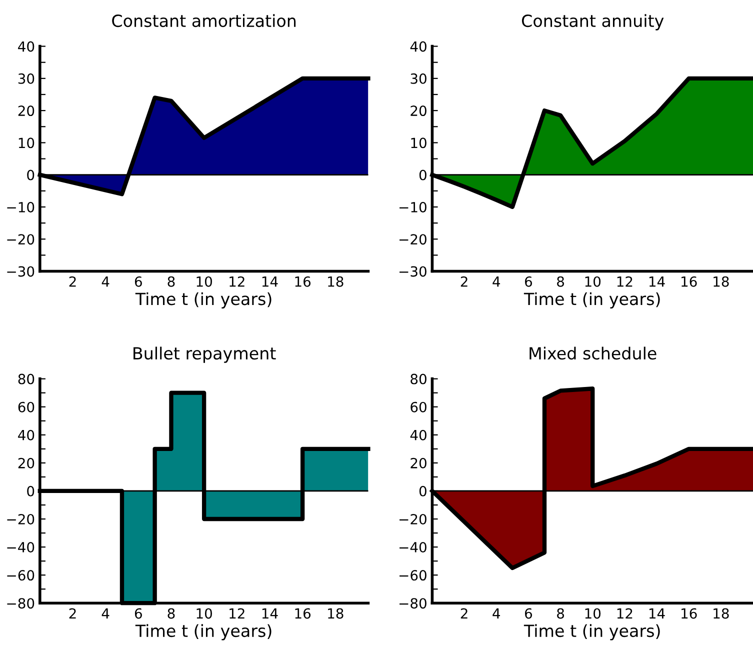 The width and height of the screenshot is (753, 652). Describe the element at coordinates (205, 354) in the screenshot. I see `chart-title: Bullet repayment` at that location.